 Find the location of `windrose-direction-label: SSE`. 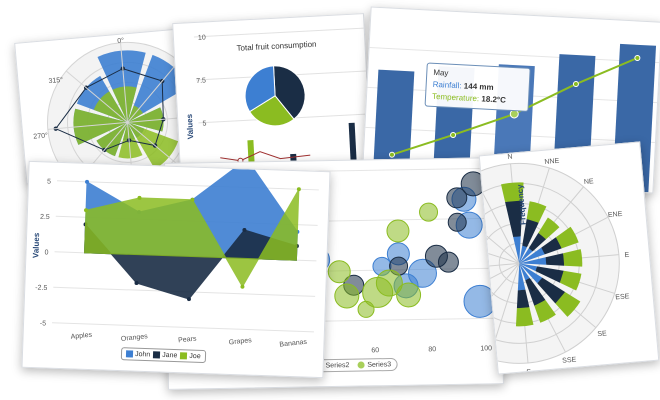

windrose-direction-label: SSE is located at coordinates (569, 361).